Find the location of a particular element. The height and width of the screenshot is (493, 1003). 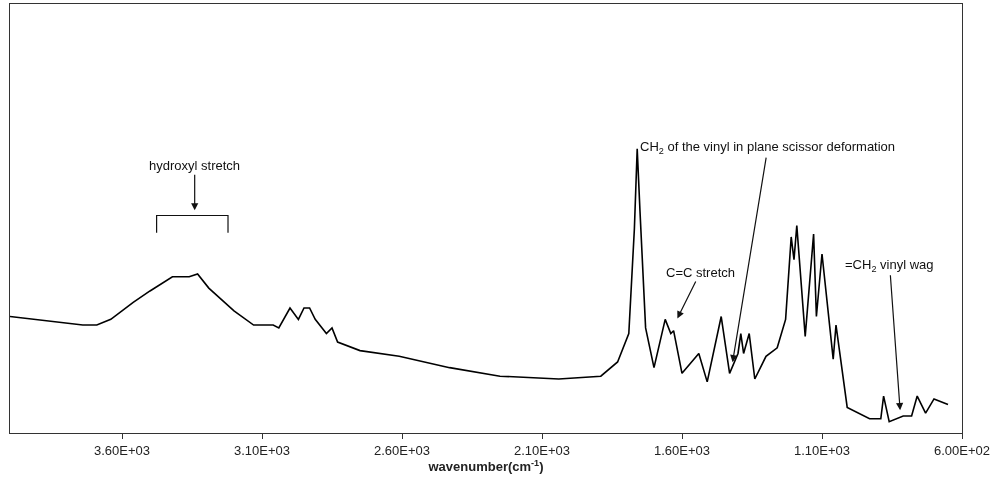

annotation: C=C stretch is located at coordinates (700, 272).